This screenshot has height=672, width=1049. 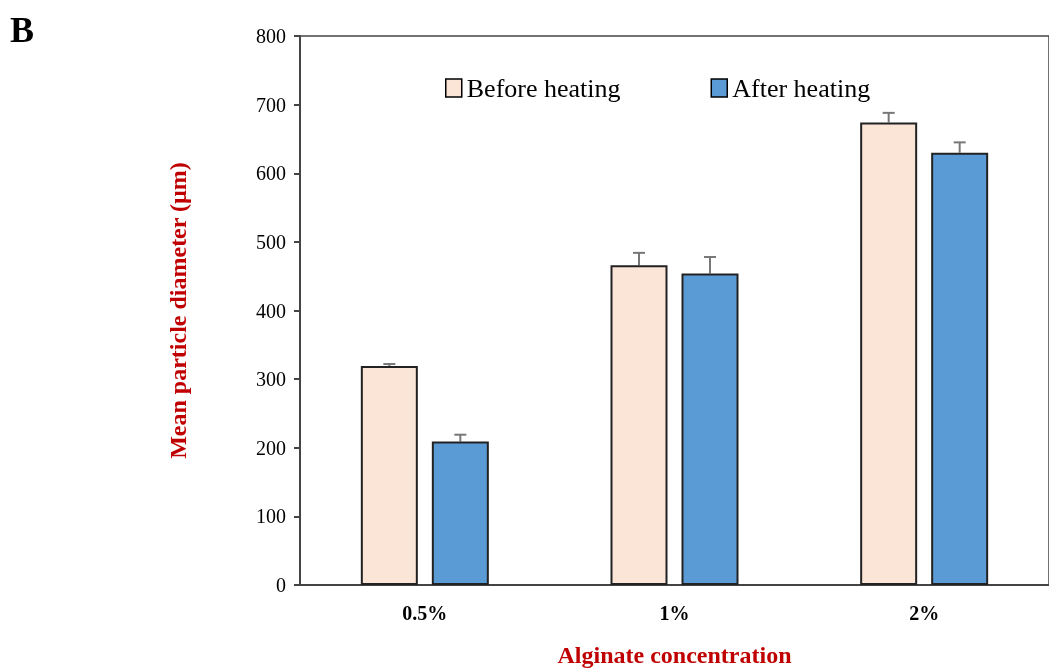 What do you see at coordinates (271, 36) in the screenshot?
I see `y-tick-label: 800` at bounding box center [271, 36].